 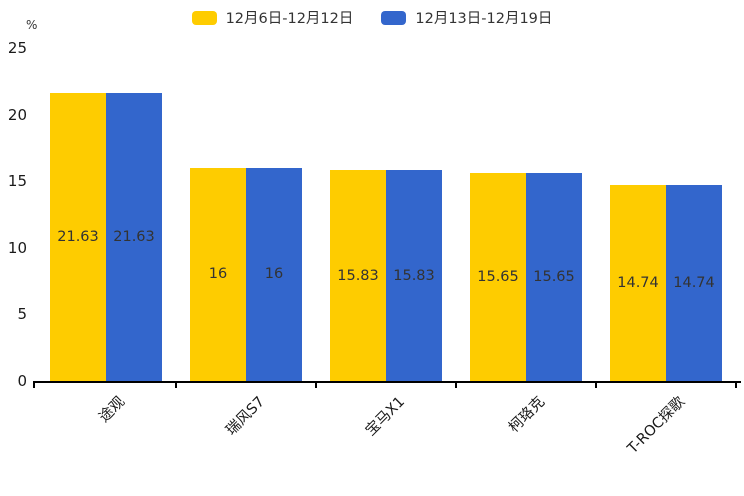 I want to click on y-axis-tick-label: 5, so click(x=22, y=314).